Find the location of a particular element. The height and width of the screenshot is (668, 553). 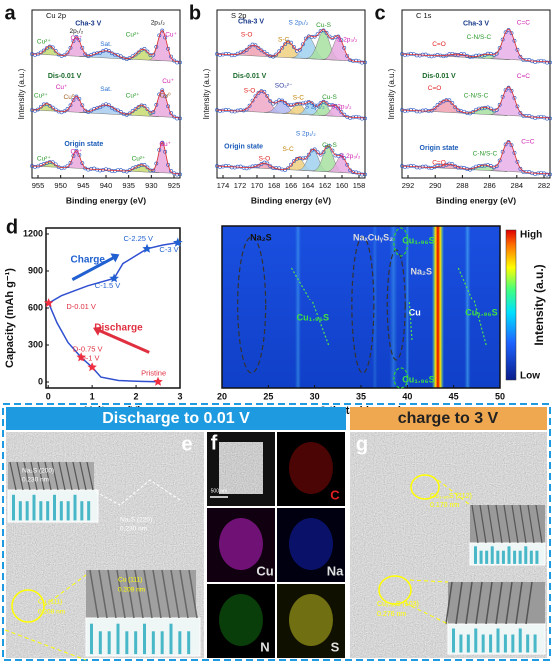

element-label: S 2p is located at coordinates (238, 15).